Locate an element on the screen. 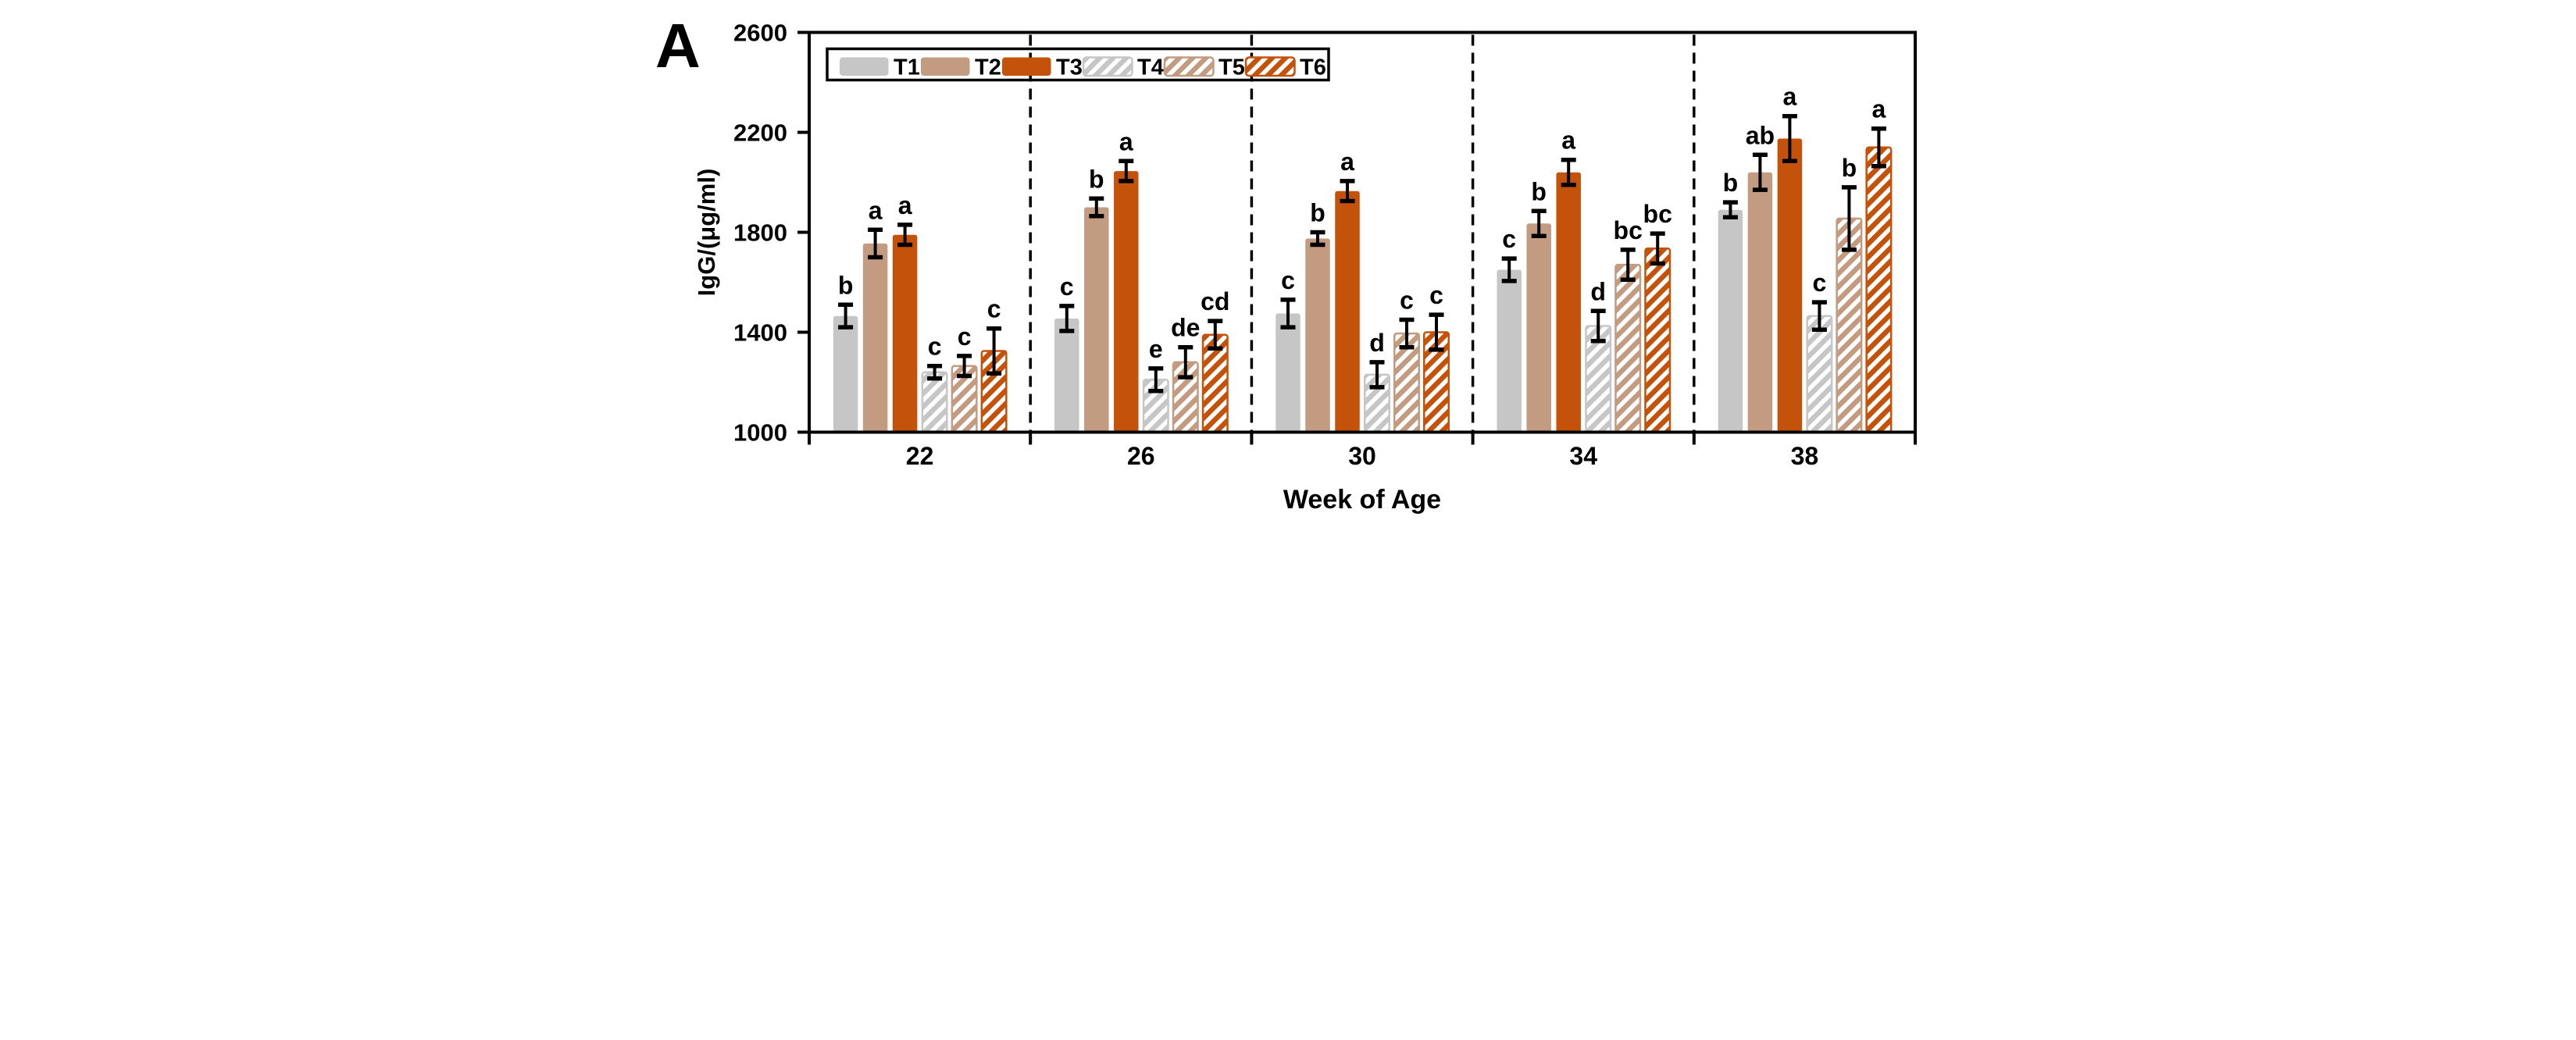  sig-letter-t6-week22: c is located at coordinates (994, 309).